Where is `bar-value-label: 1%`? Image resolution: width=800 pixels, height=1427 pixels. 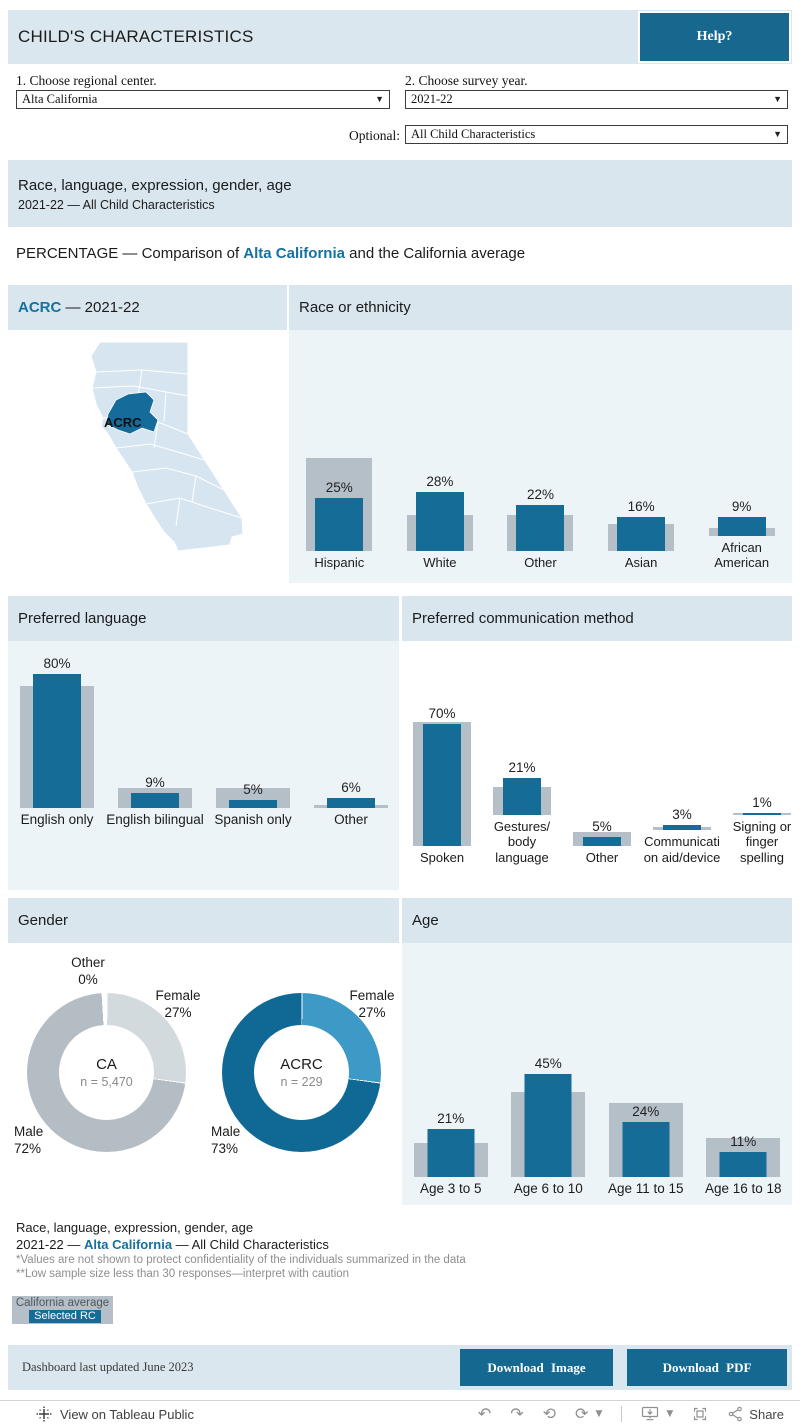 bar-value-label: 1% is located at coordinates (762, 803).